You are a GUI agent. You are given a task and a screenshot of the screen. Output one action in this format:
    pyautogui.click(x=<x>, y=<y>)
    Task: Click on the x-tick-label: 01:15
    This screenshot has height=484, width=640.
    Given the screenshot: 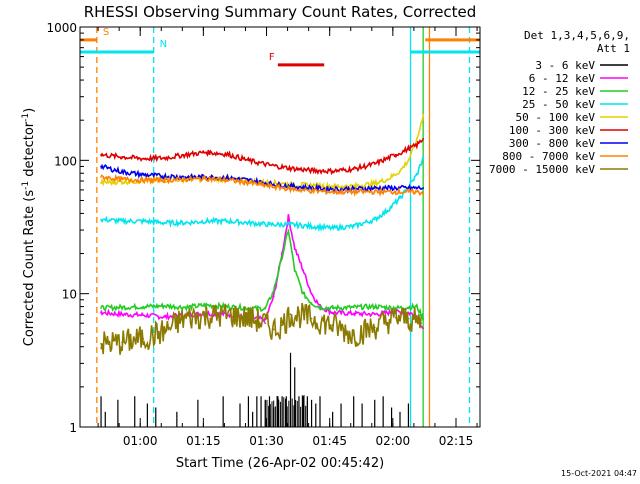 What is the action you would take?
    pyautogui.click(x=203, y=441)
    